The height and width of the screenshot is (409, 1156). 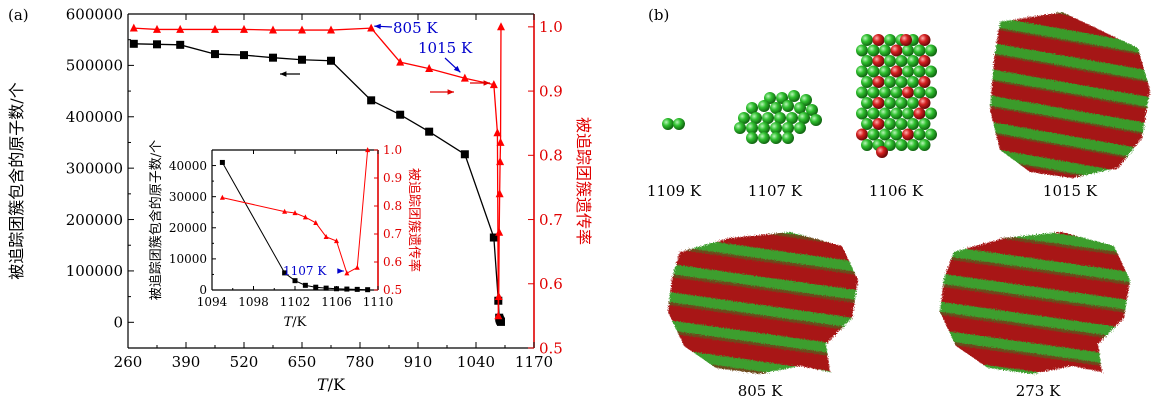 What do you see at coordinates (305, 271) in the screenshot?
I see `annotation-1107K: 1107 K` at bounding box center [305, 271].